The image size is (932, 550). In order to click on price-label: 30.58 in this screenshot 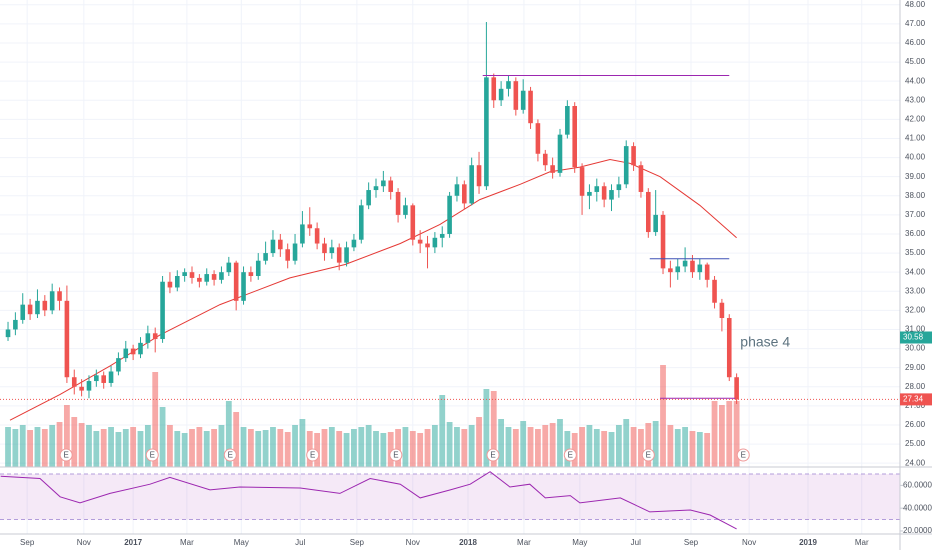, I will do `click(913, 337)`.